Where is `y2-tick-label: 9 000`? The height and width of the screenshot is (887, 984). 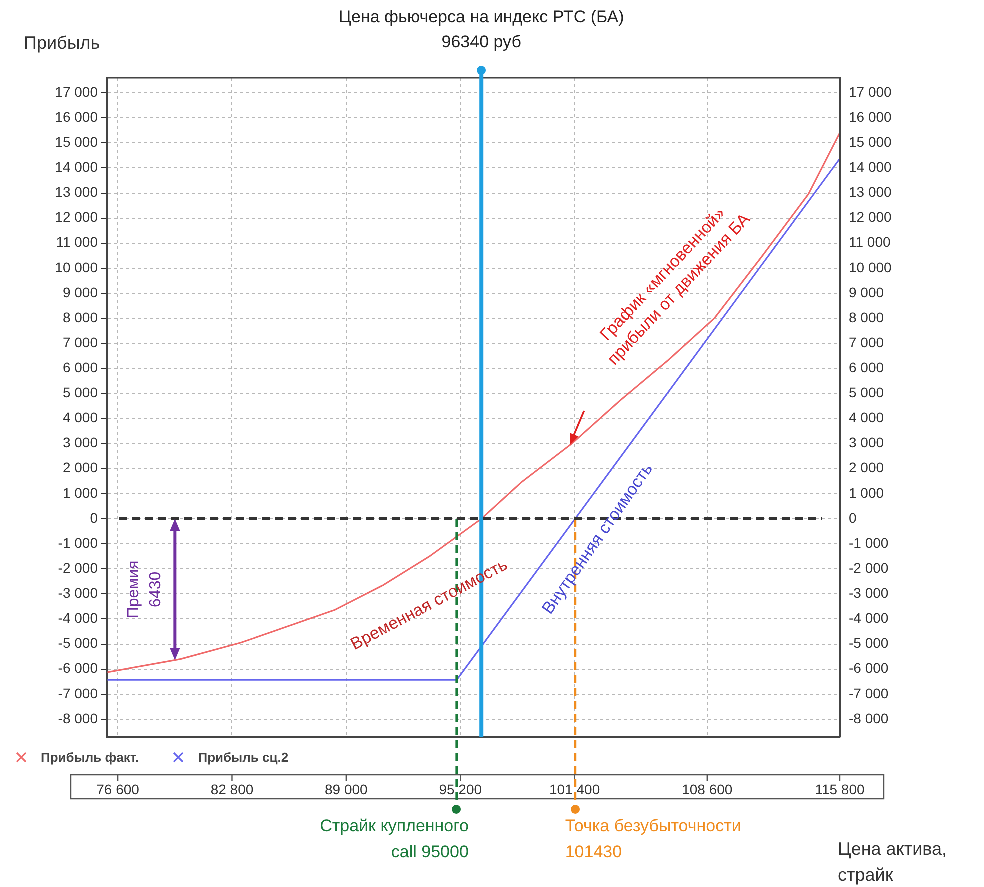
y2-tick-label: 9 000 is located at coordinates (866, 292).